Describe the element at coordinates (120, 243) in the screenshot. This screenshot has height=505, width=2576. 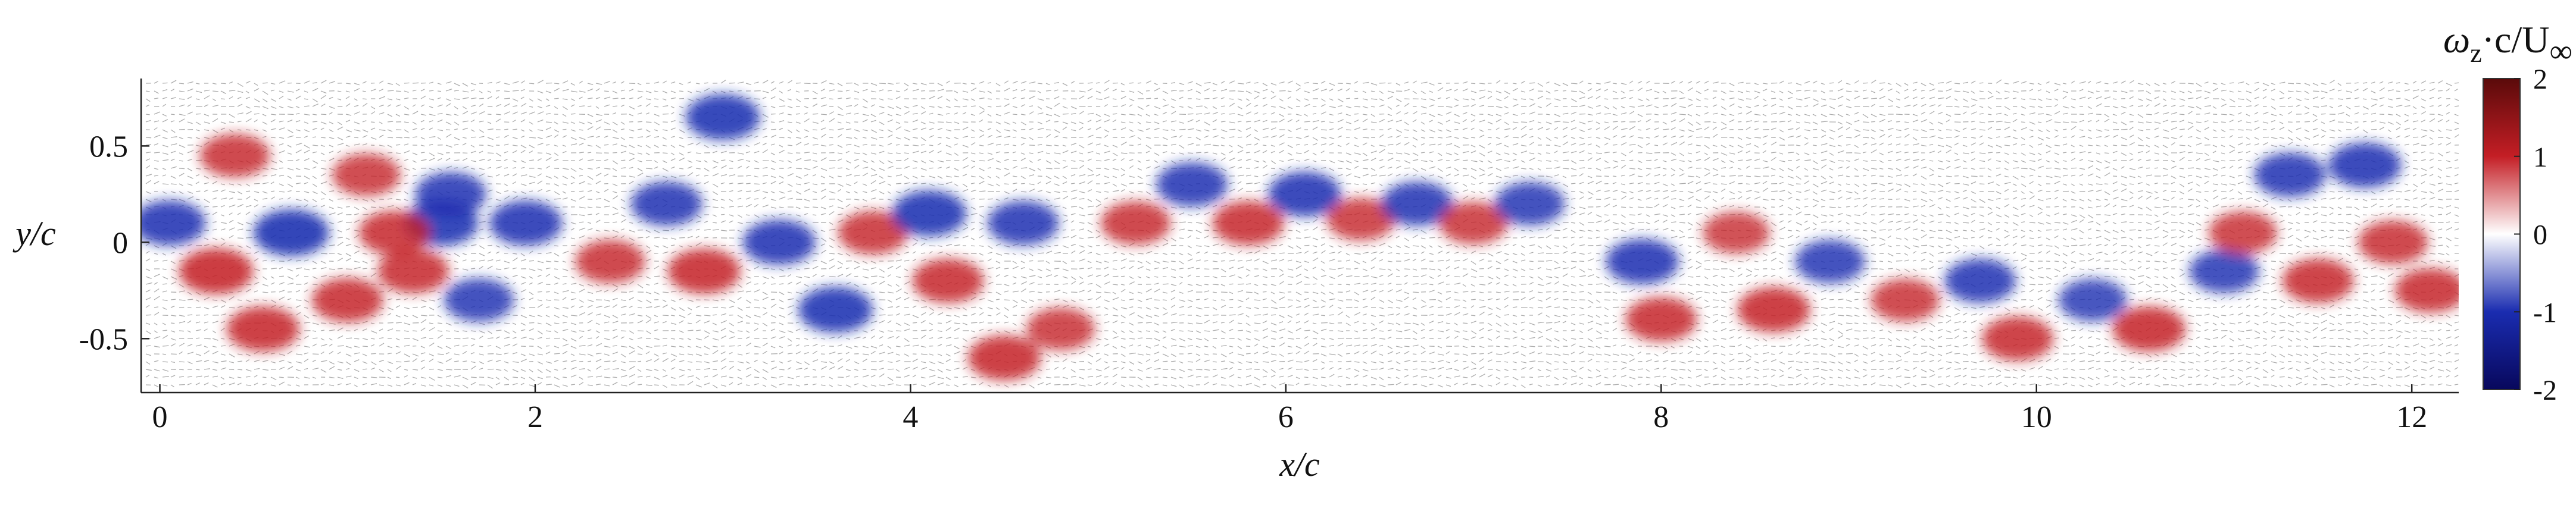
I see `y-tick-label: 0` at that location.